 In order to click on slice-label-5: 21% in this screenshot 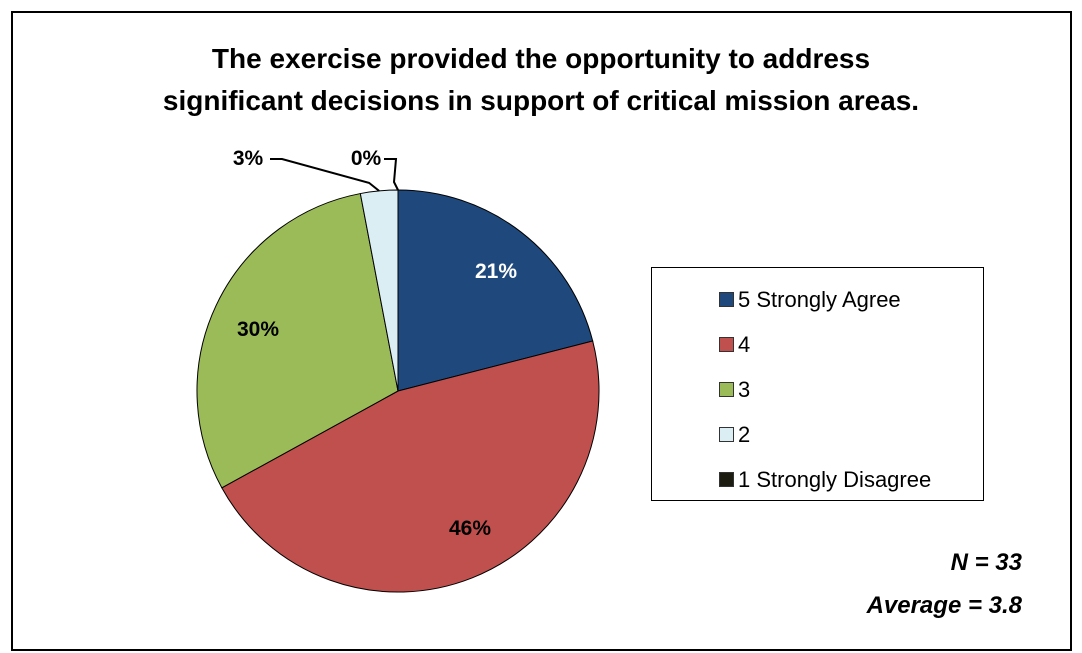, I will do `click(496, 271)`.